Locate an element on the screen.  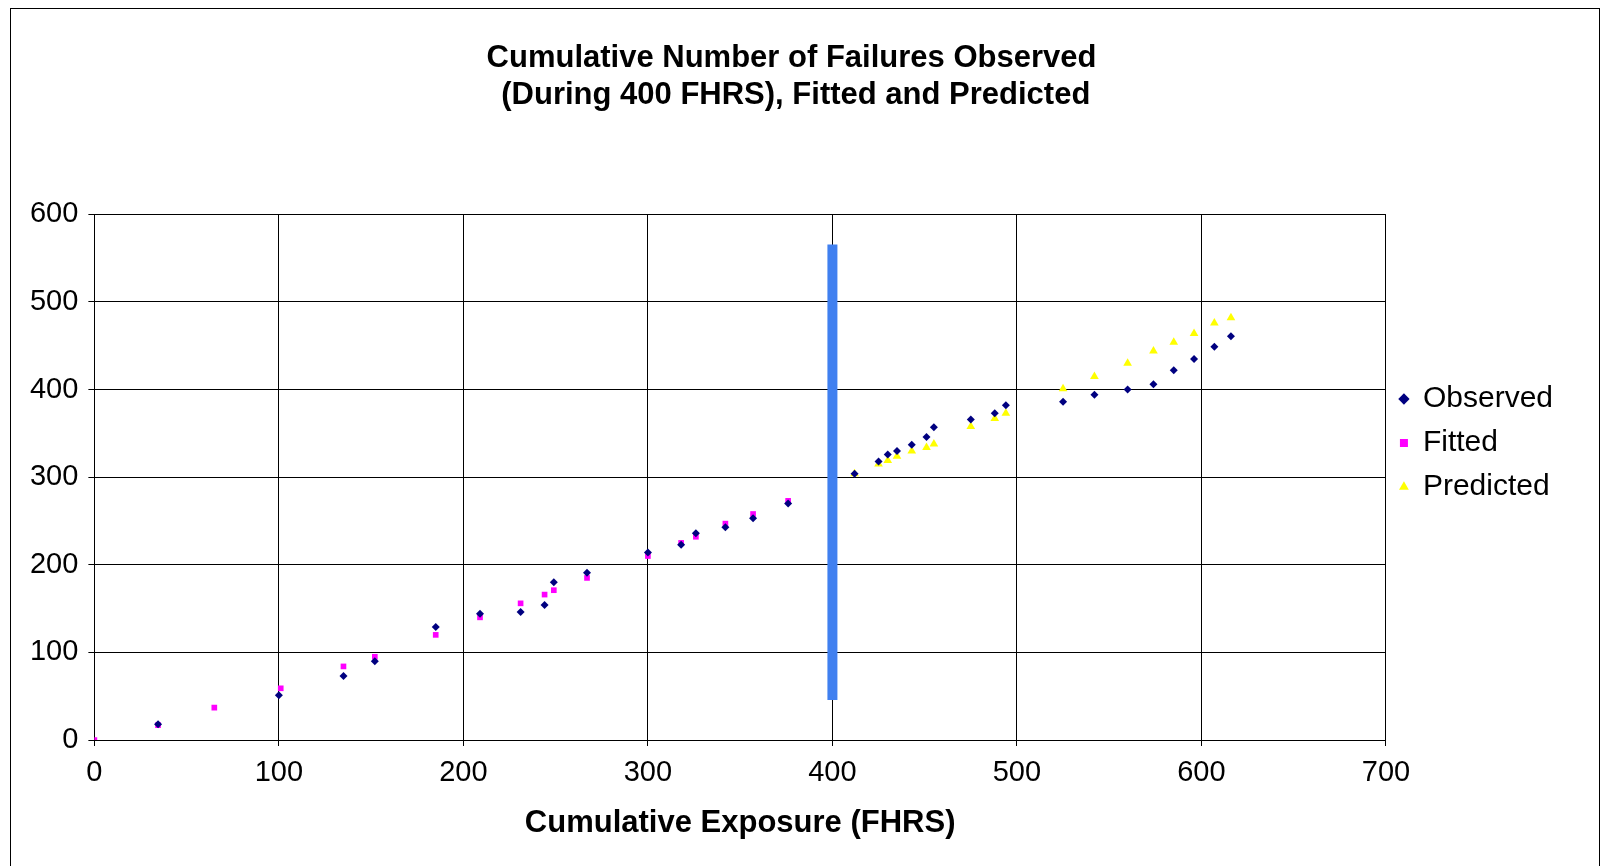
legend-label: Observed is located at coordinates (1488, 397).